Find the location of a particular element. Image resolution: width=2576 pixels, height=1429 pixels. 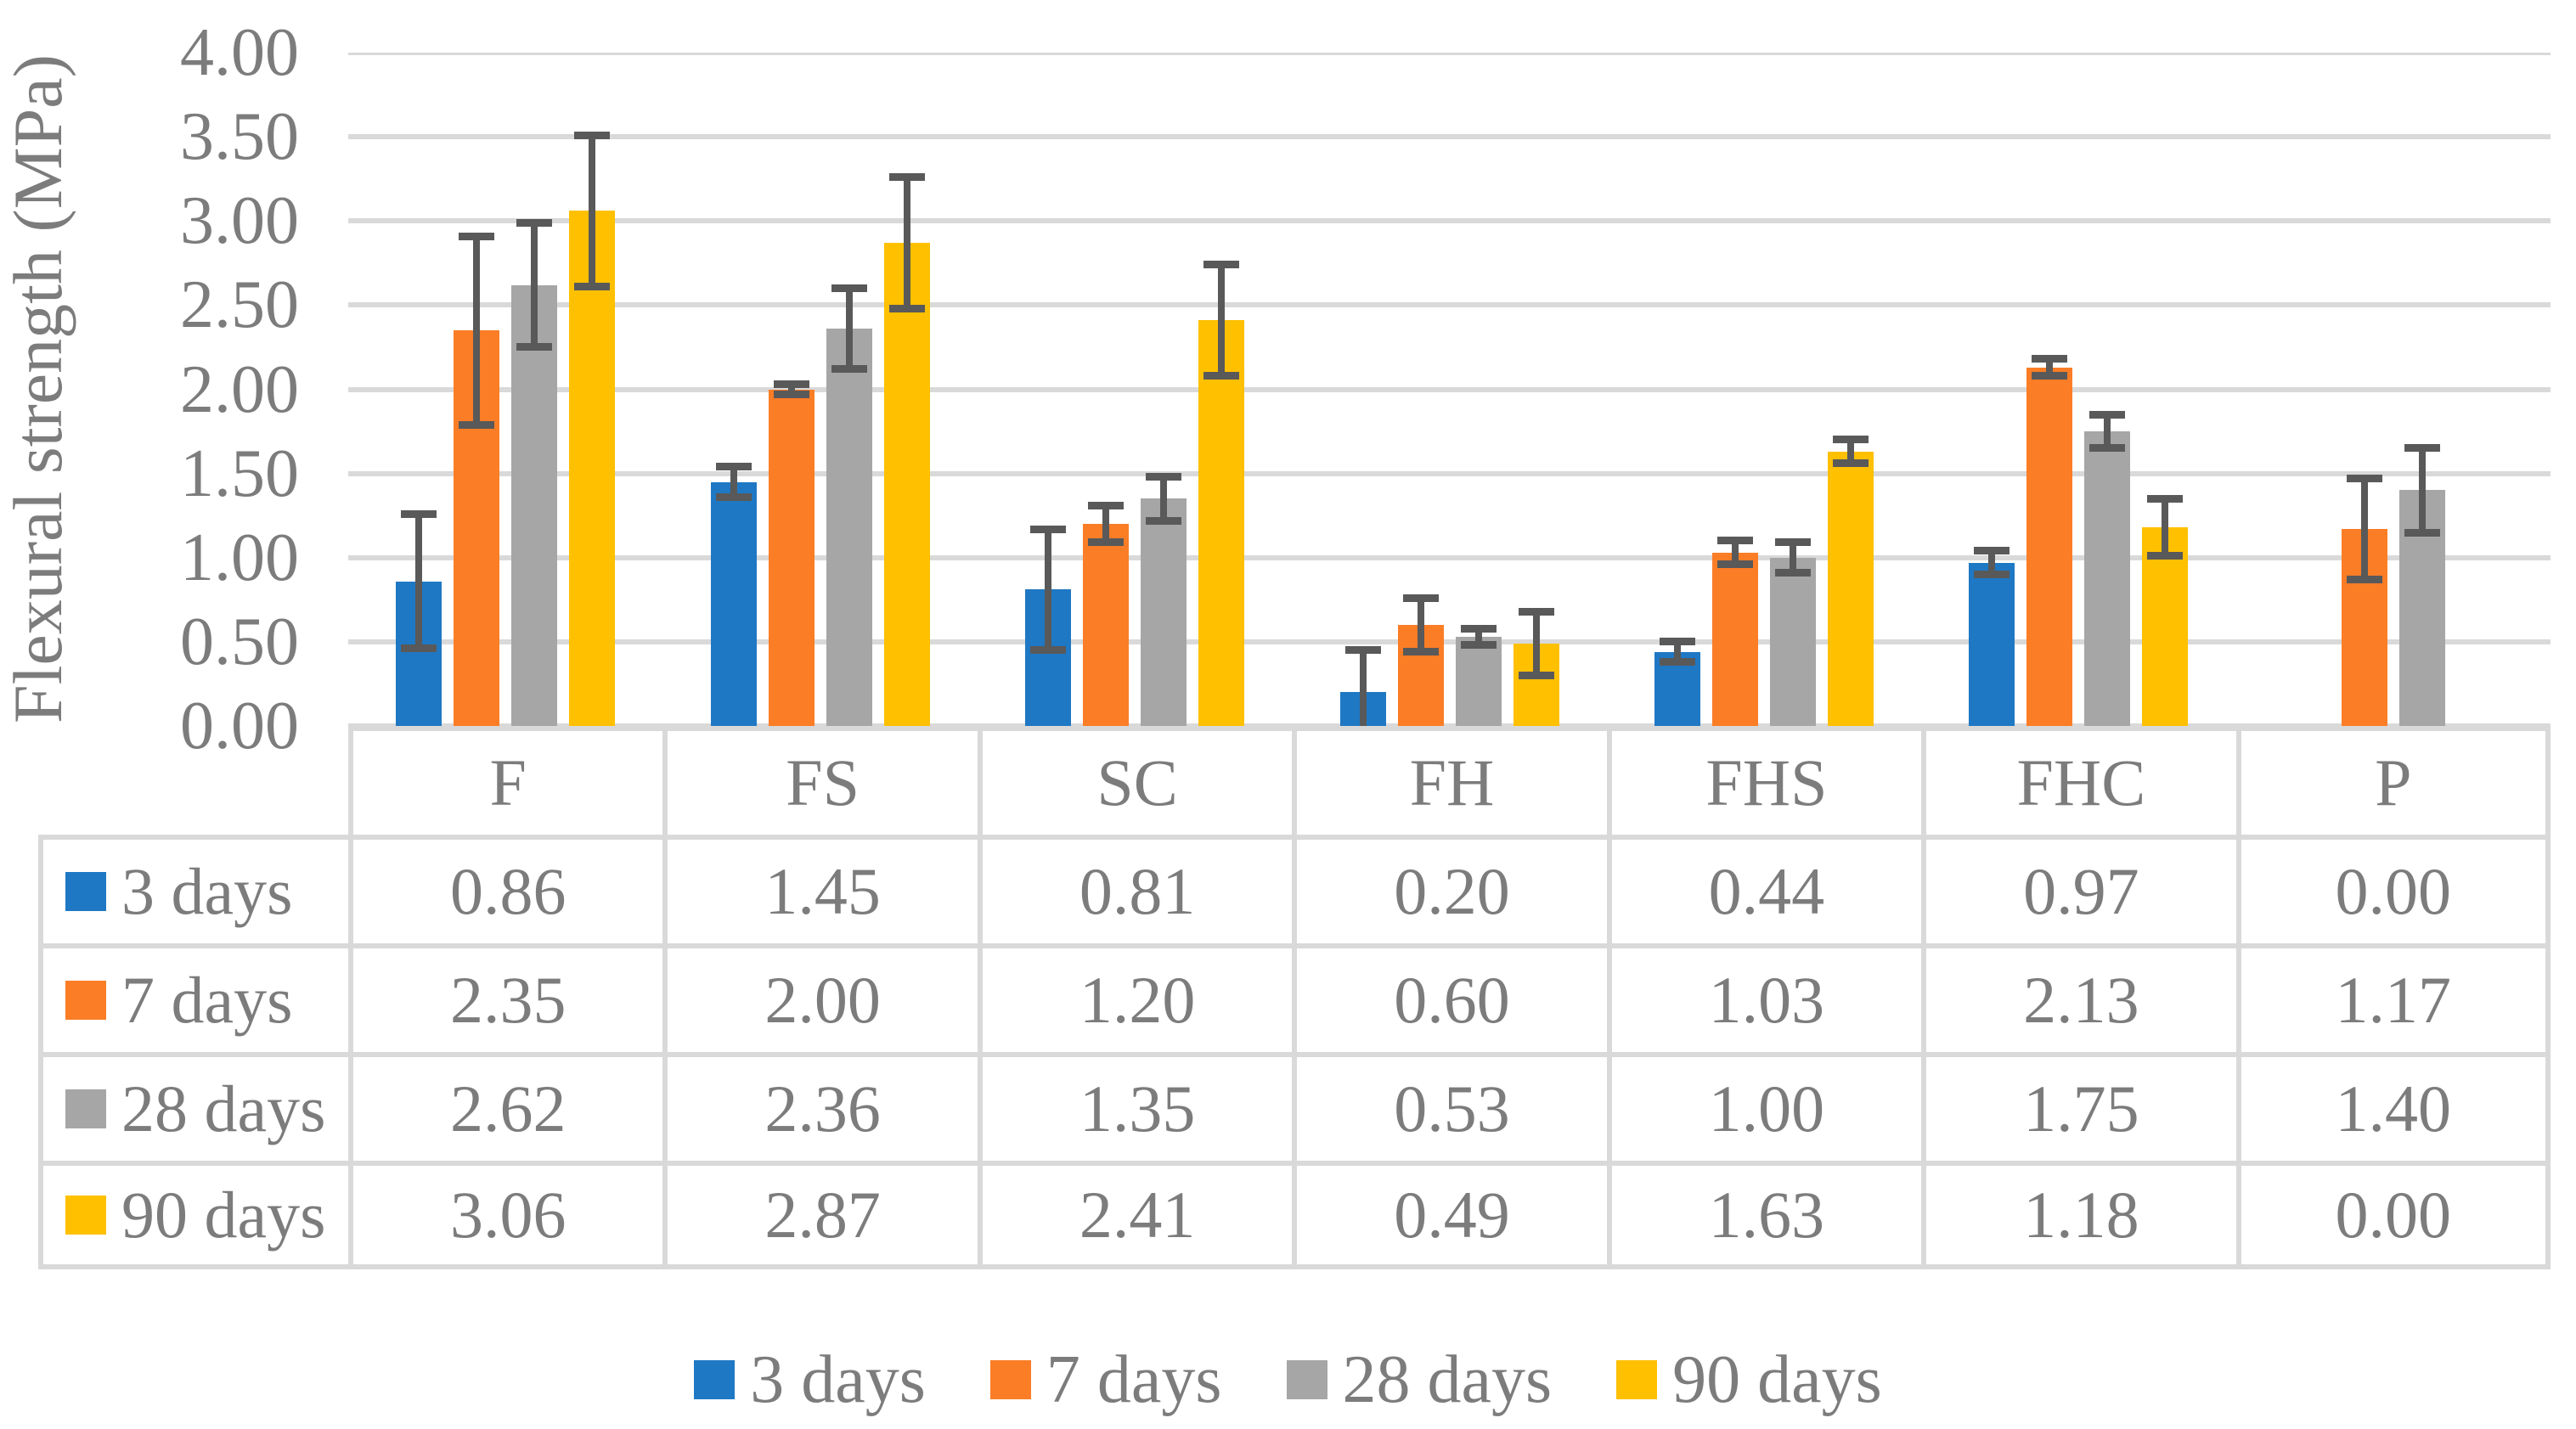

error-bar-28-days-fh-top-cap is located at coordinates (1478, 628).